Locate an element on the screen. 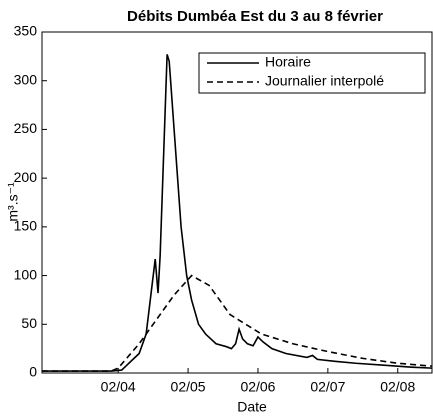  x-axis-label: Date is located at coordinates (252, 407).